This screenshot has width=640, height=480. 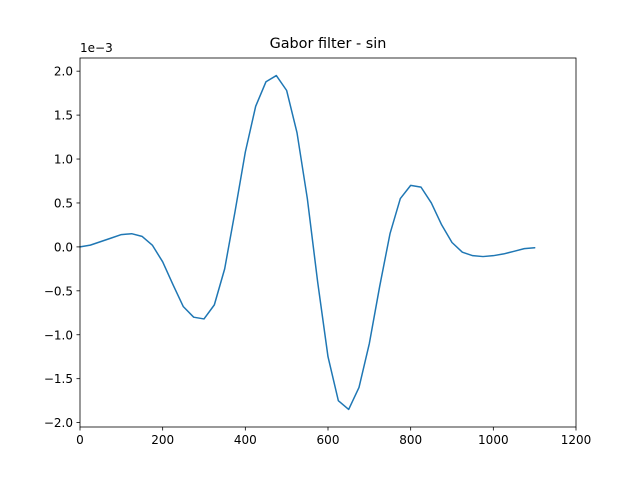 What do you see at coordinates (245, 440) in the screenshot?
I see `x-tick-label: 400` at bounding box center [245, 440].